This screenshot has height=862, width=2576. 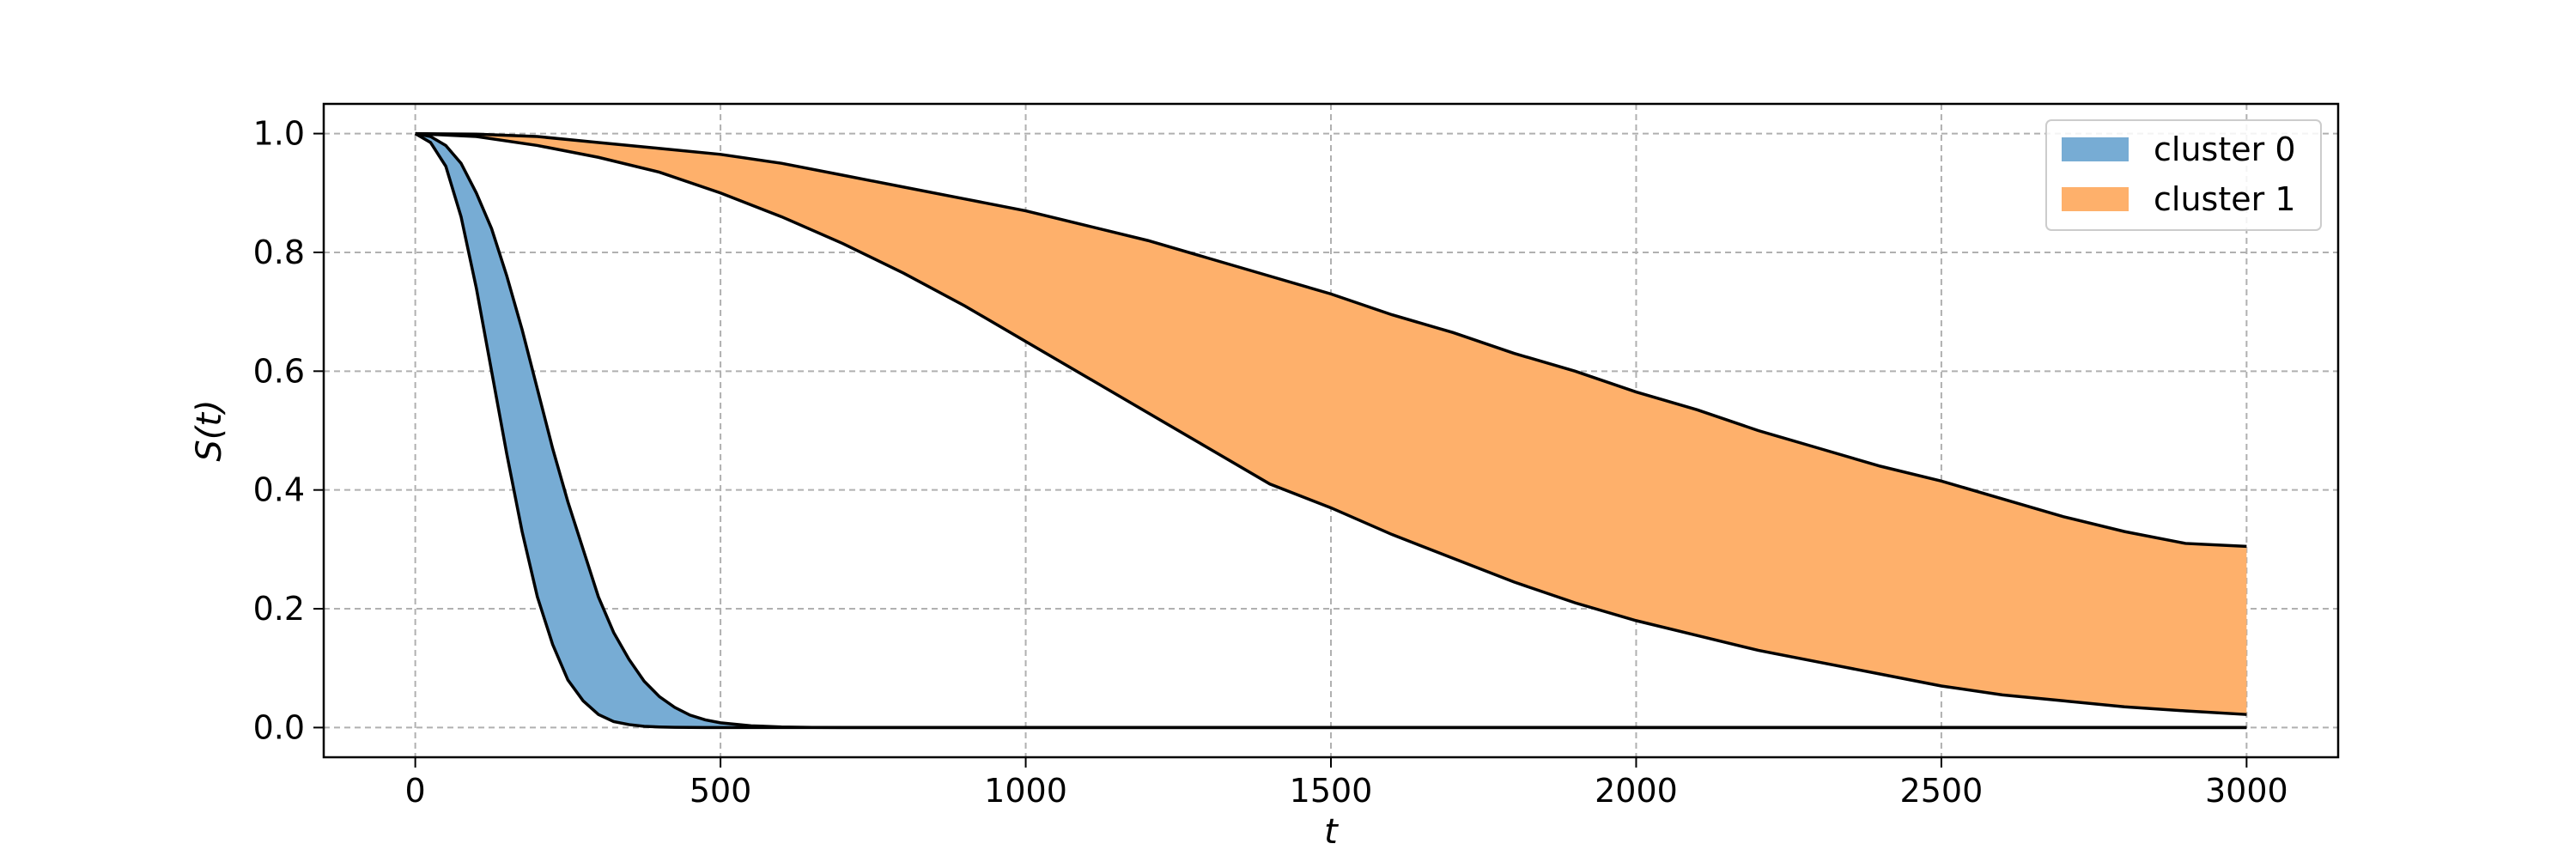 I want to click on y-tick-label-1: 0.2, so click(x=279, y=609).